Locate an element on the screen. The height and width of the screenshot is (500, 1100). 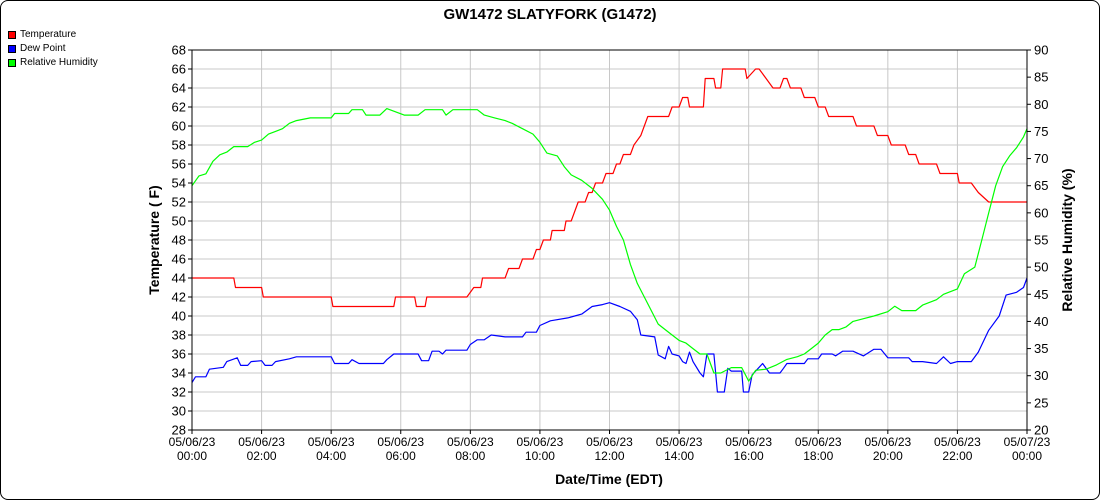
x-axis-label: Date/Time (EDT) is located at coordinates (609, 479).